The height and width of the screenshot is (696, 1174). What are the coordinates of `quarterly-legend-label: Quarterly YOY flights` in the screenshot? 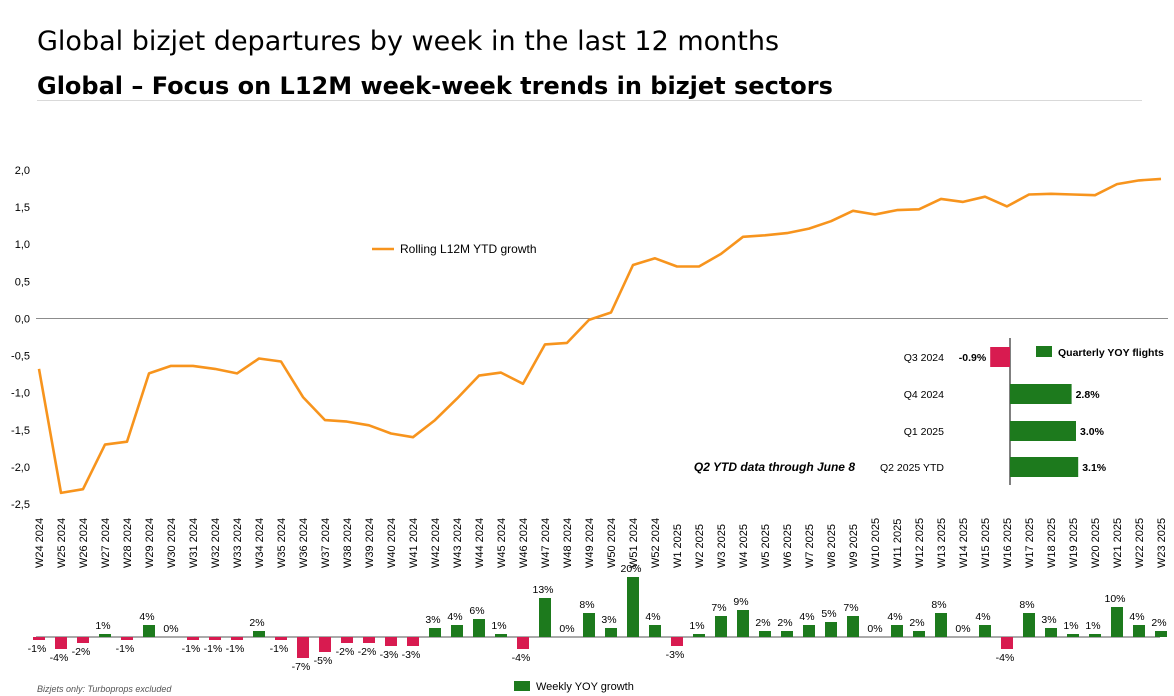 It's located at (1111, 353).